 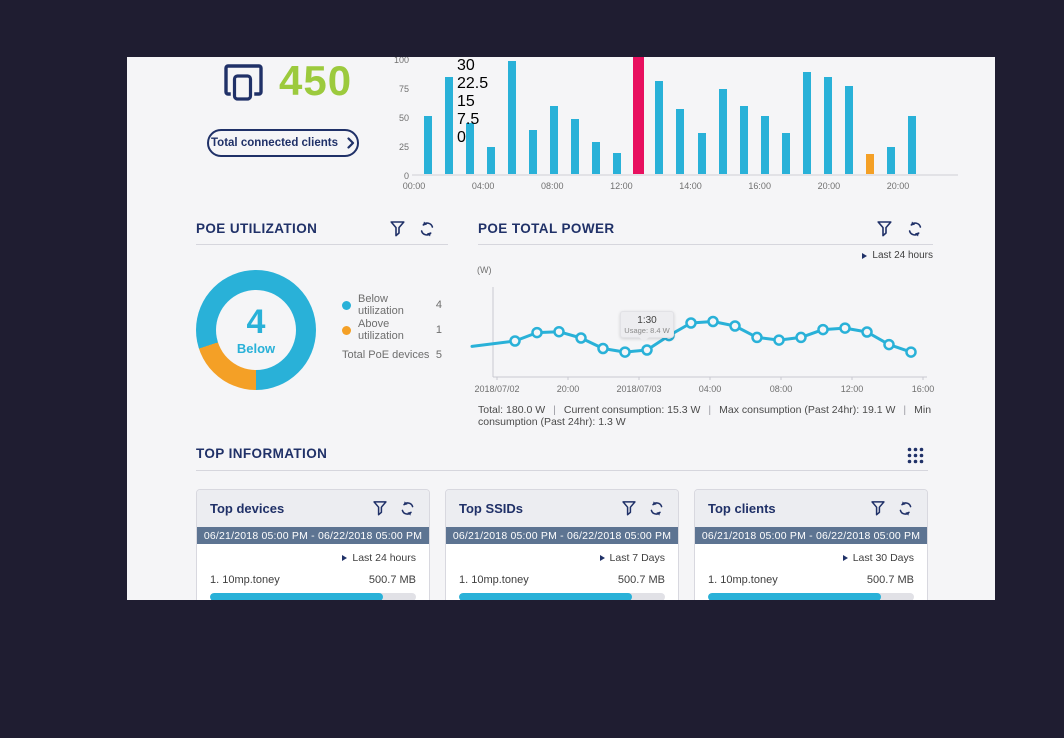 What do you see at coordinates (406, 176) in the screenshot?
I see `bar-y-tick: 0` at bounding box center [406, 176].